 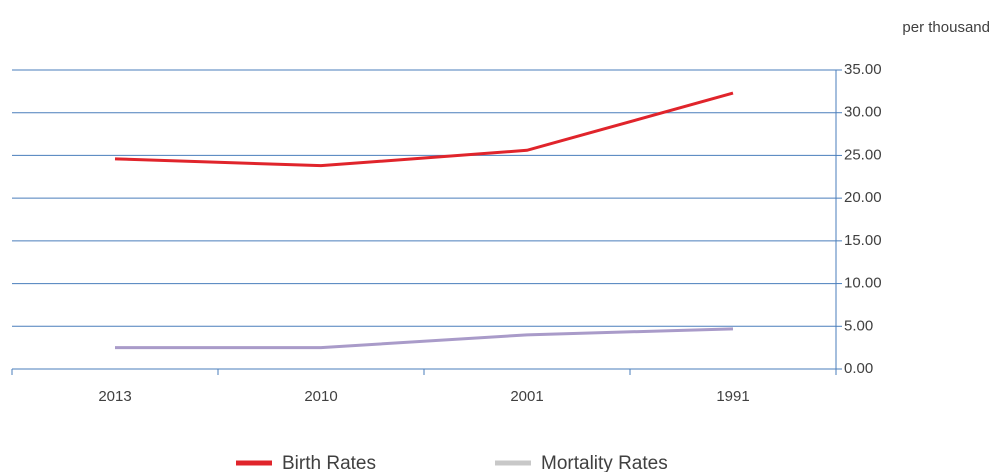 I want to click on x-tick-label: 2001, so click(x=526, y=396).